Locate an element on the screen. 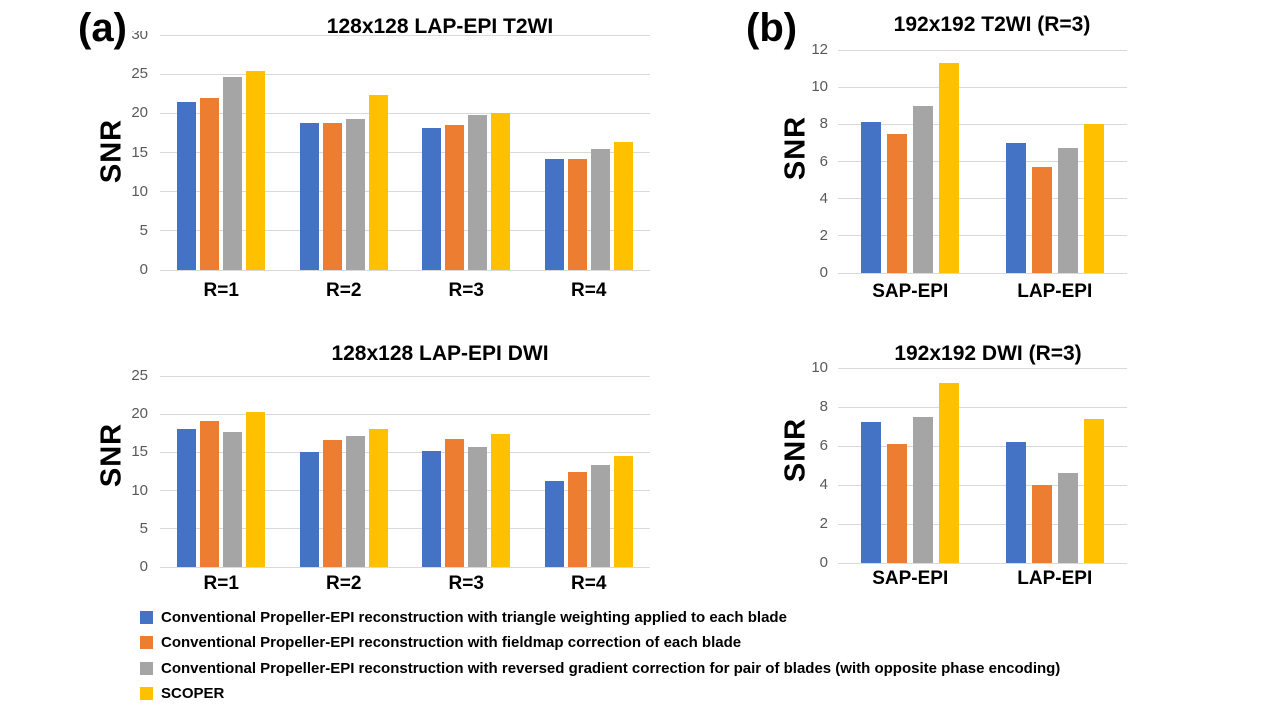 The image size is (1280, 720). y-tick-label: 30 is located at coordinates (139, 37).